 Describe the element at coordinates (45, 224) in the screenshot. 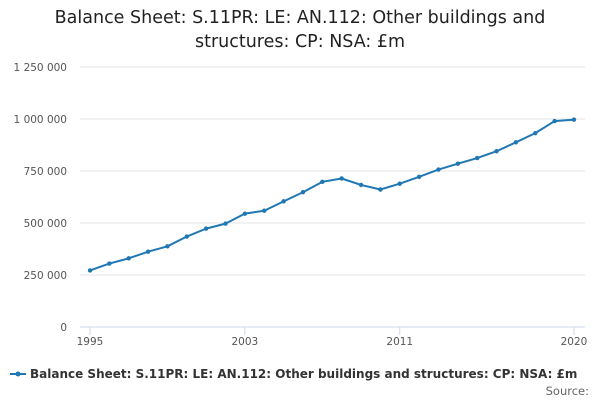

I see `y-tick-label: 500 000` at that location.